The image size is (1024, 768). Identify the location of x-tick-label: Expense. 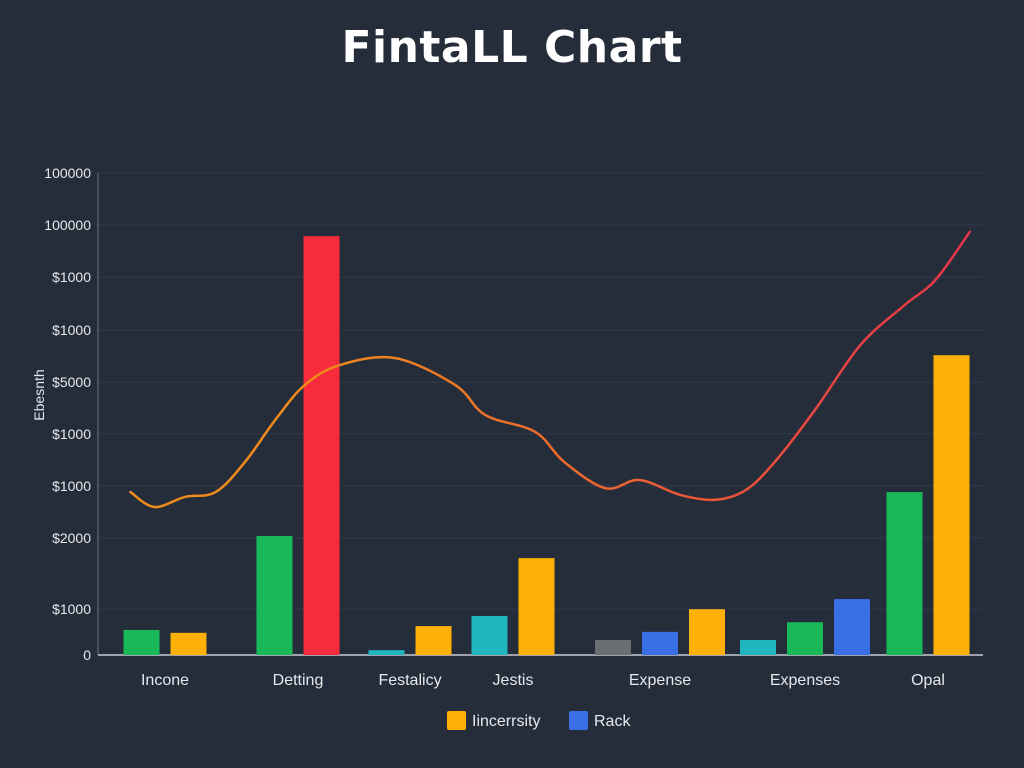
(660, 680).